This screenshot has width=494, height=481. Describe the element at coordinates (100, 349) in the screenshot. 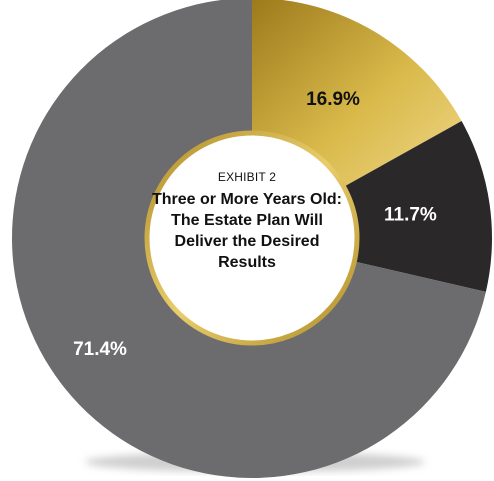

I see `slice-label-3: 71.4%` at that location.